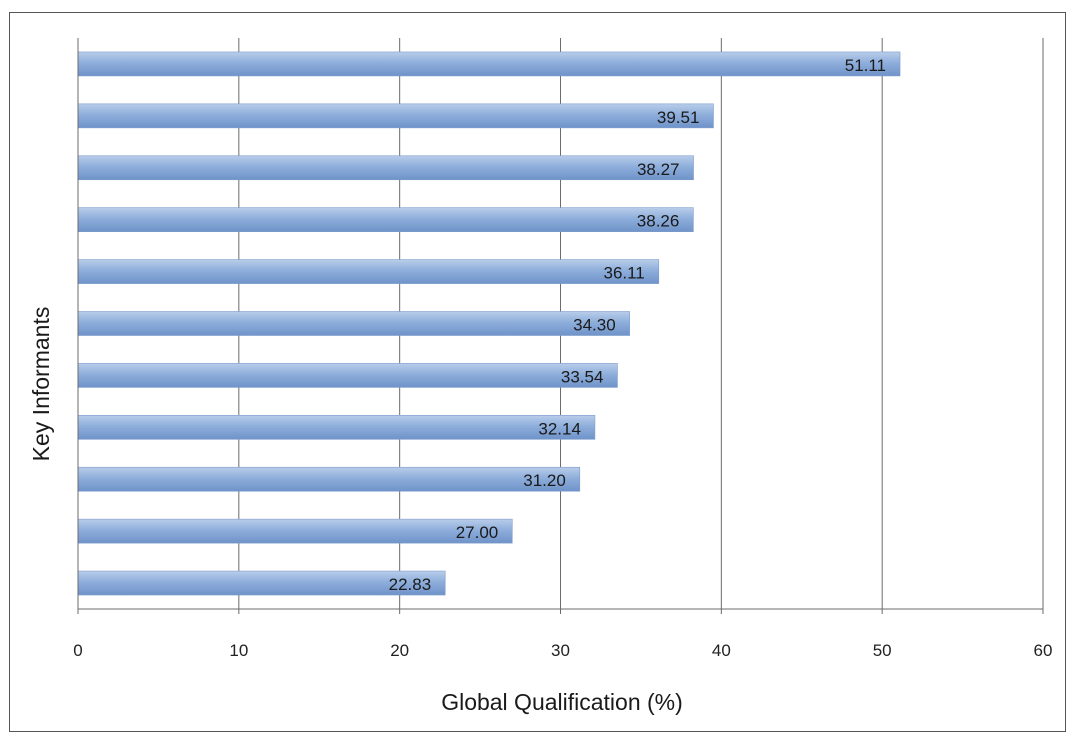 The height and width of the screenshot is (740, 1070). What do you see at coordinates (544, 480) in the screenshot?
I see `bar-value-label: 31.20` at bounding box center [544, 480].